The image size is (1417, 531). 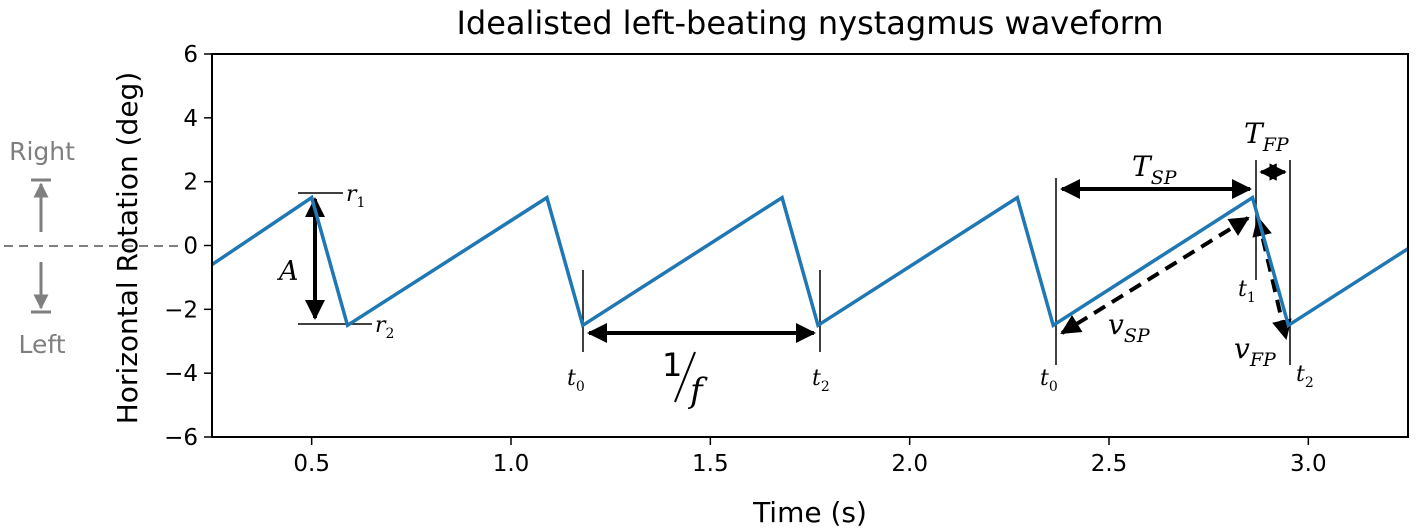 I want to click on tsp-label: TSP, so click(x=1155, y=169).